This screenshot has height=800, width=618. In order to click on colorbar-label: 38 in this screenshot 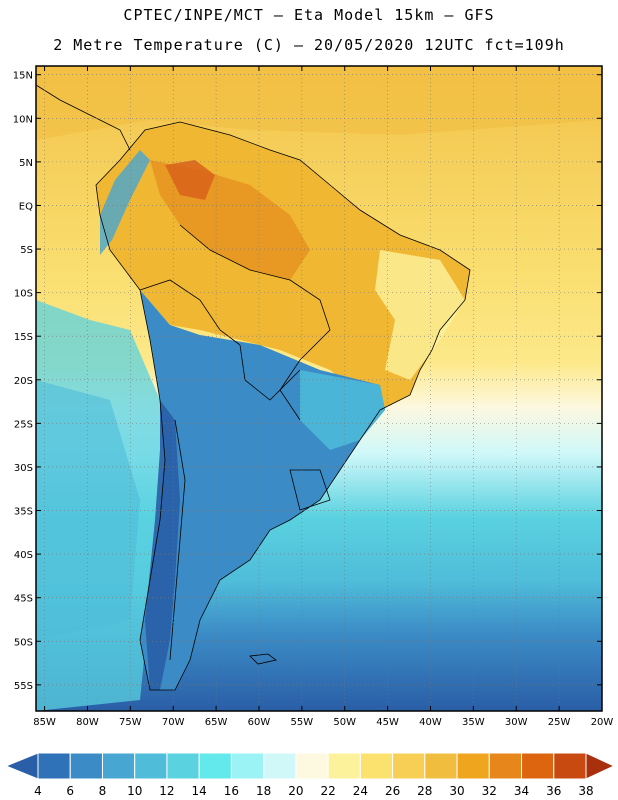, I will do `click(585, 791)`.